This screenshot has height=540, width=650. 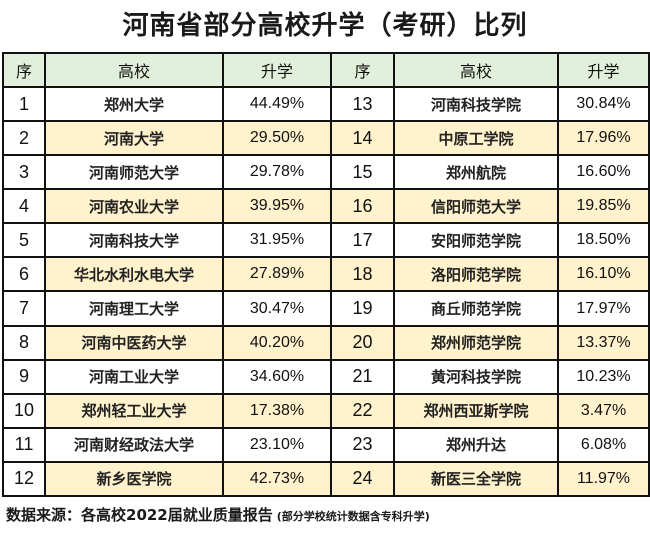 I want to click on table-row: 11 河南财经政法大学 23.10% 23 郑州升达 6.08%, so click(x=326, y=444).